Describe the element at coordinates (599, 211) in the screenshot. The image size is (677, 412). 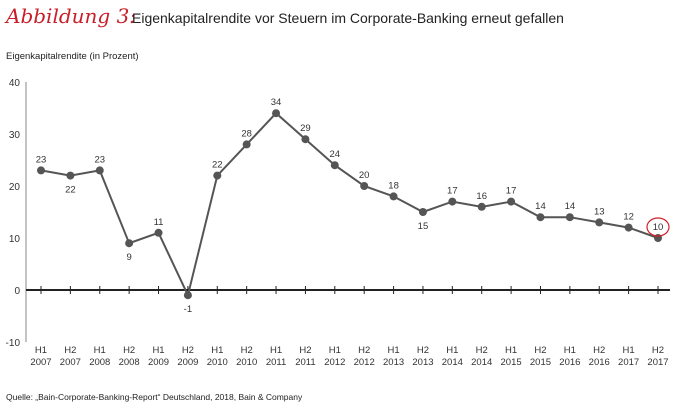
I see `data-label: 13` at that location.